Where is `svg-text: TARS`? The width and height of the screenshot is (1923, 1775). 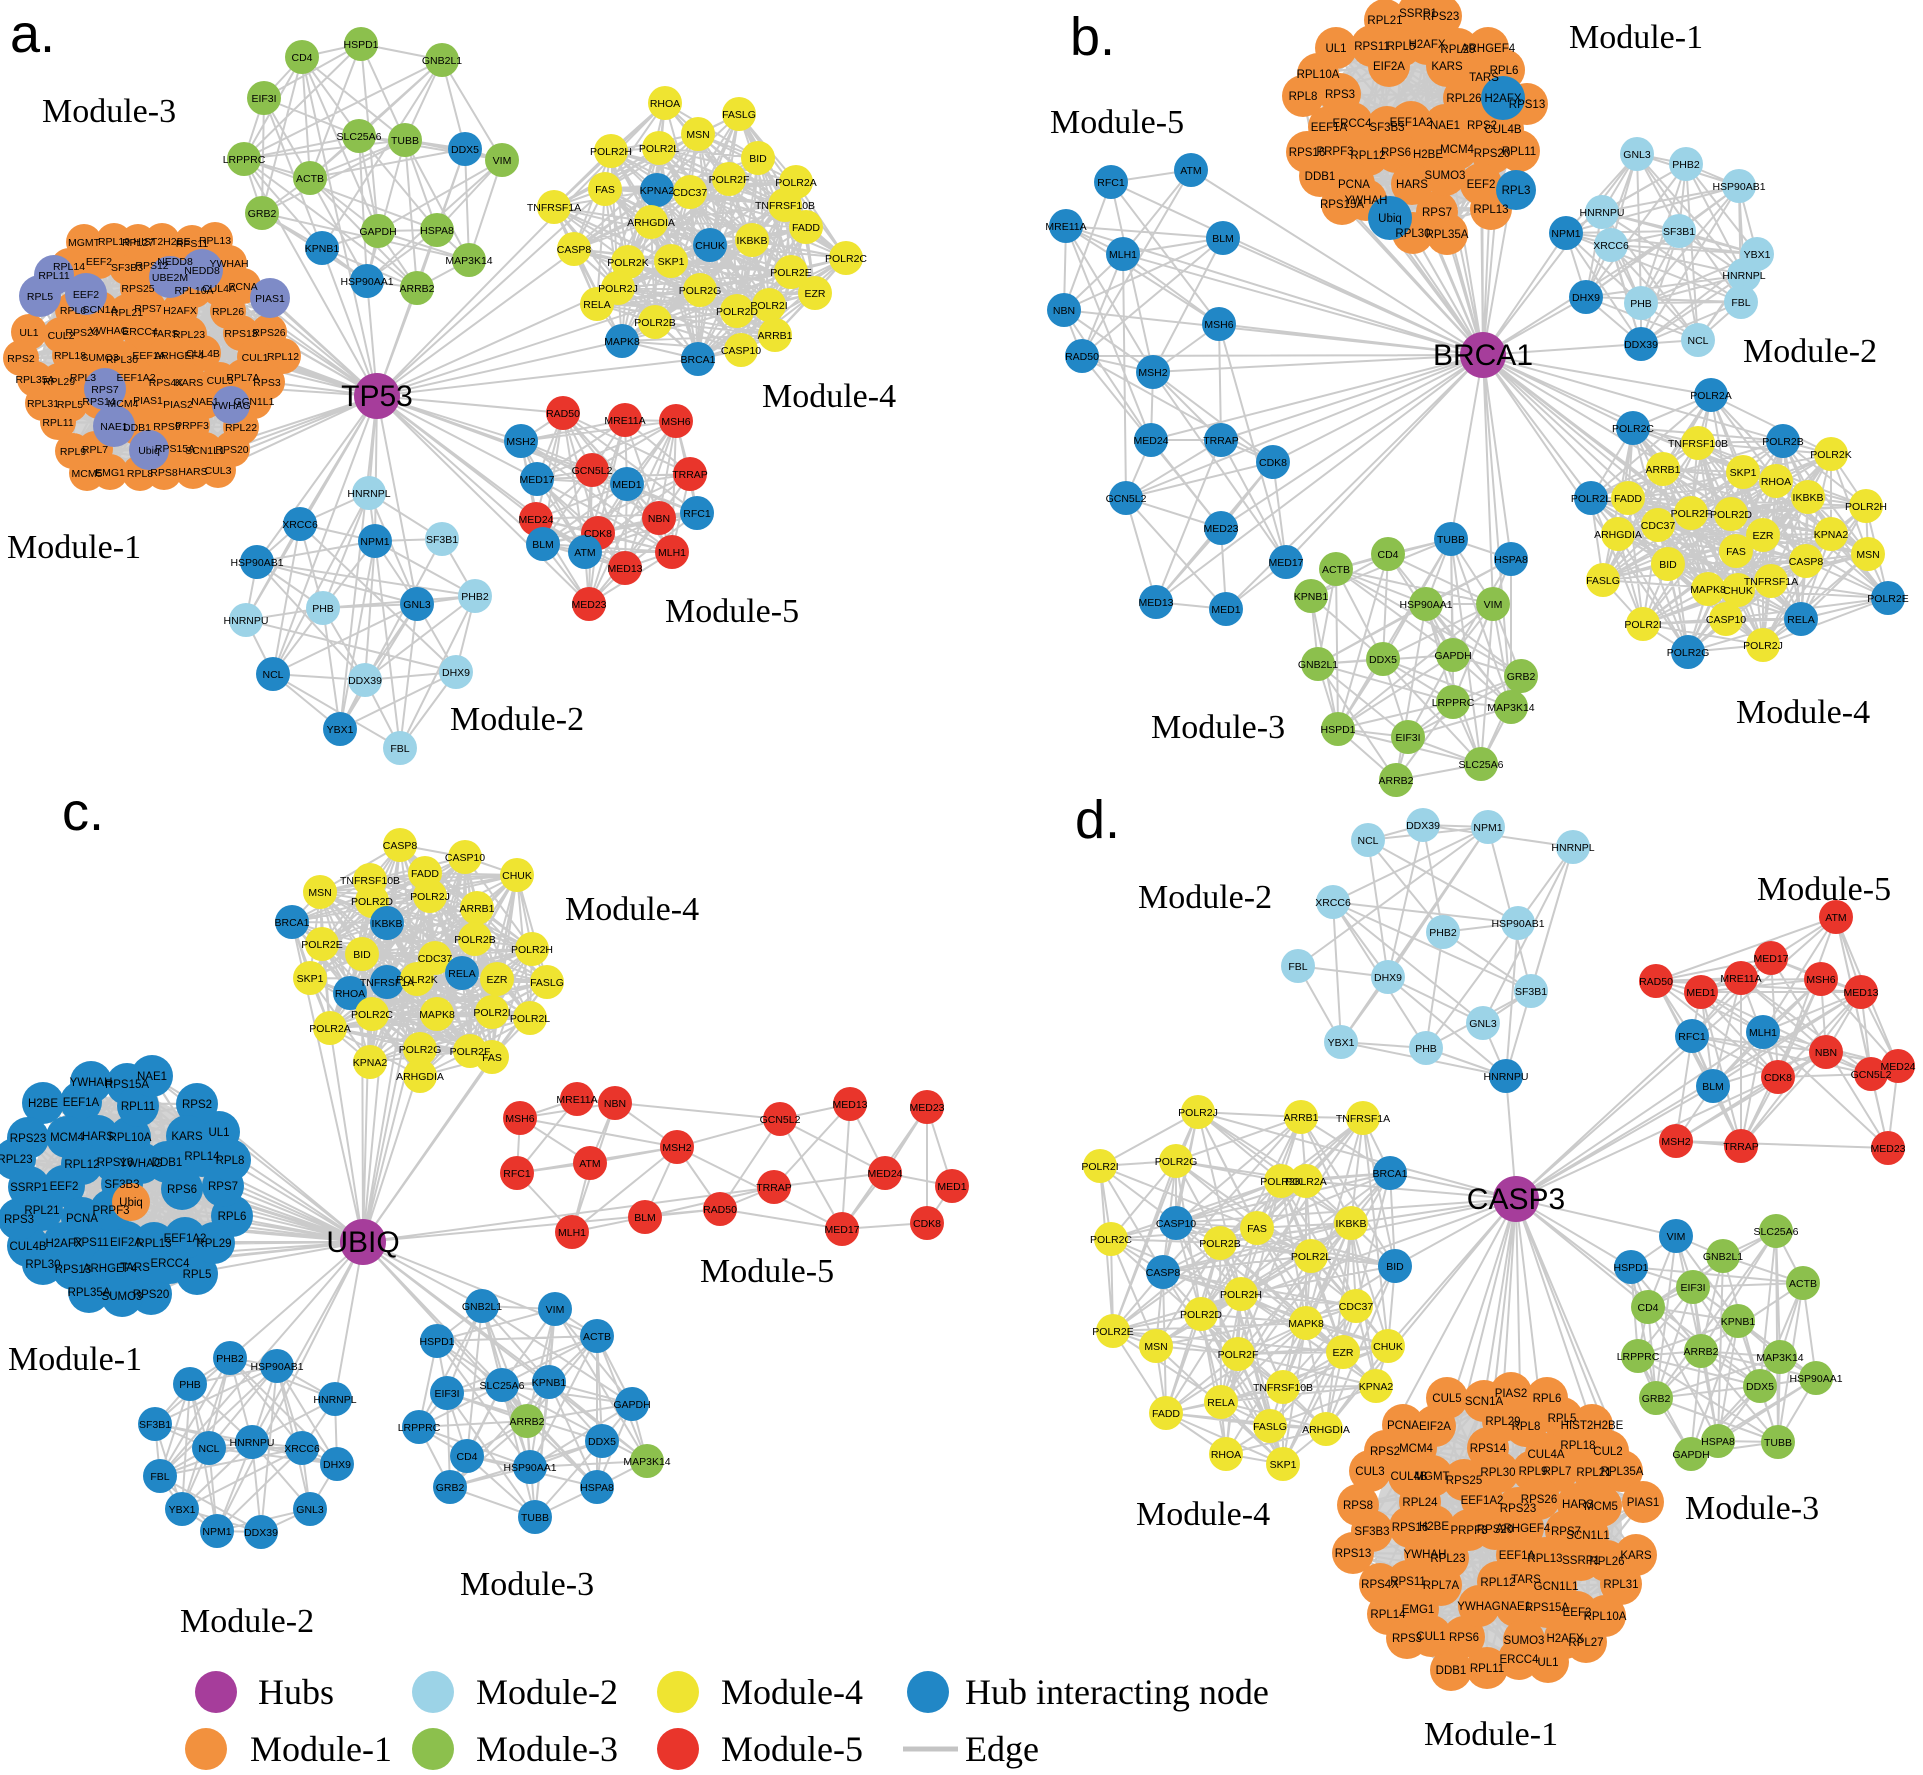 svg-text: TARS is located at coordinates (1484, 78).